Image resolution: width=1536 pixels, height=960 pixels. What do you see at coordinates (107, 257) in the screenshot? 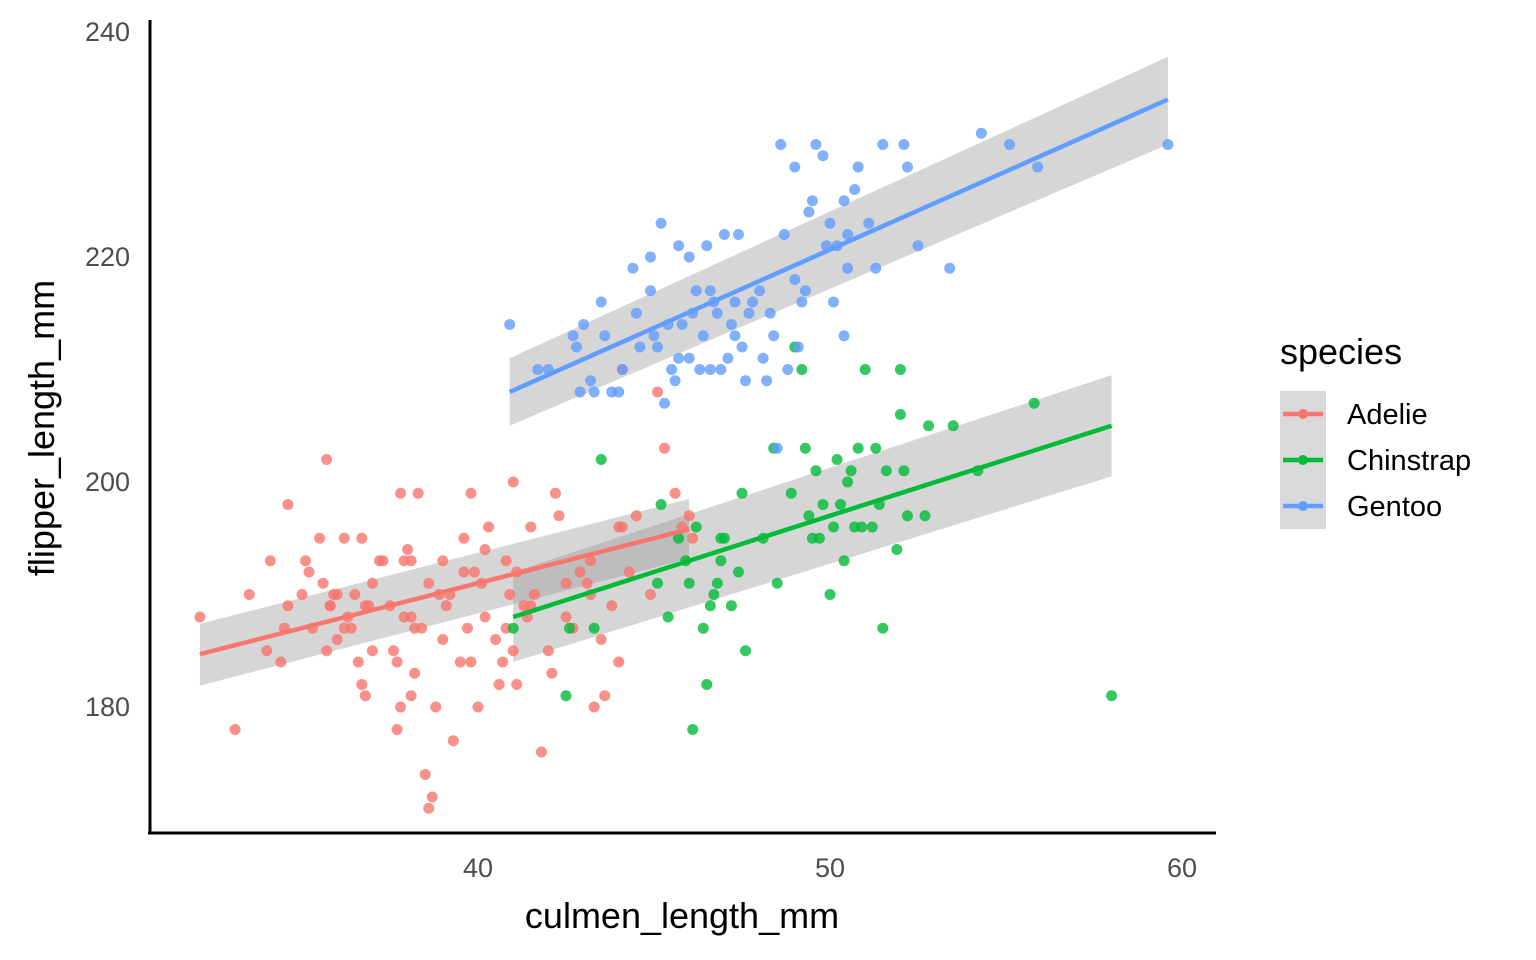
I see `y-tick-label: 220` at bounding box center [107, 257].